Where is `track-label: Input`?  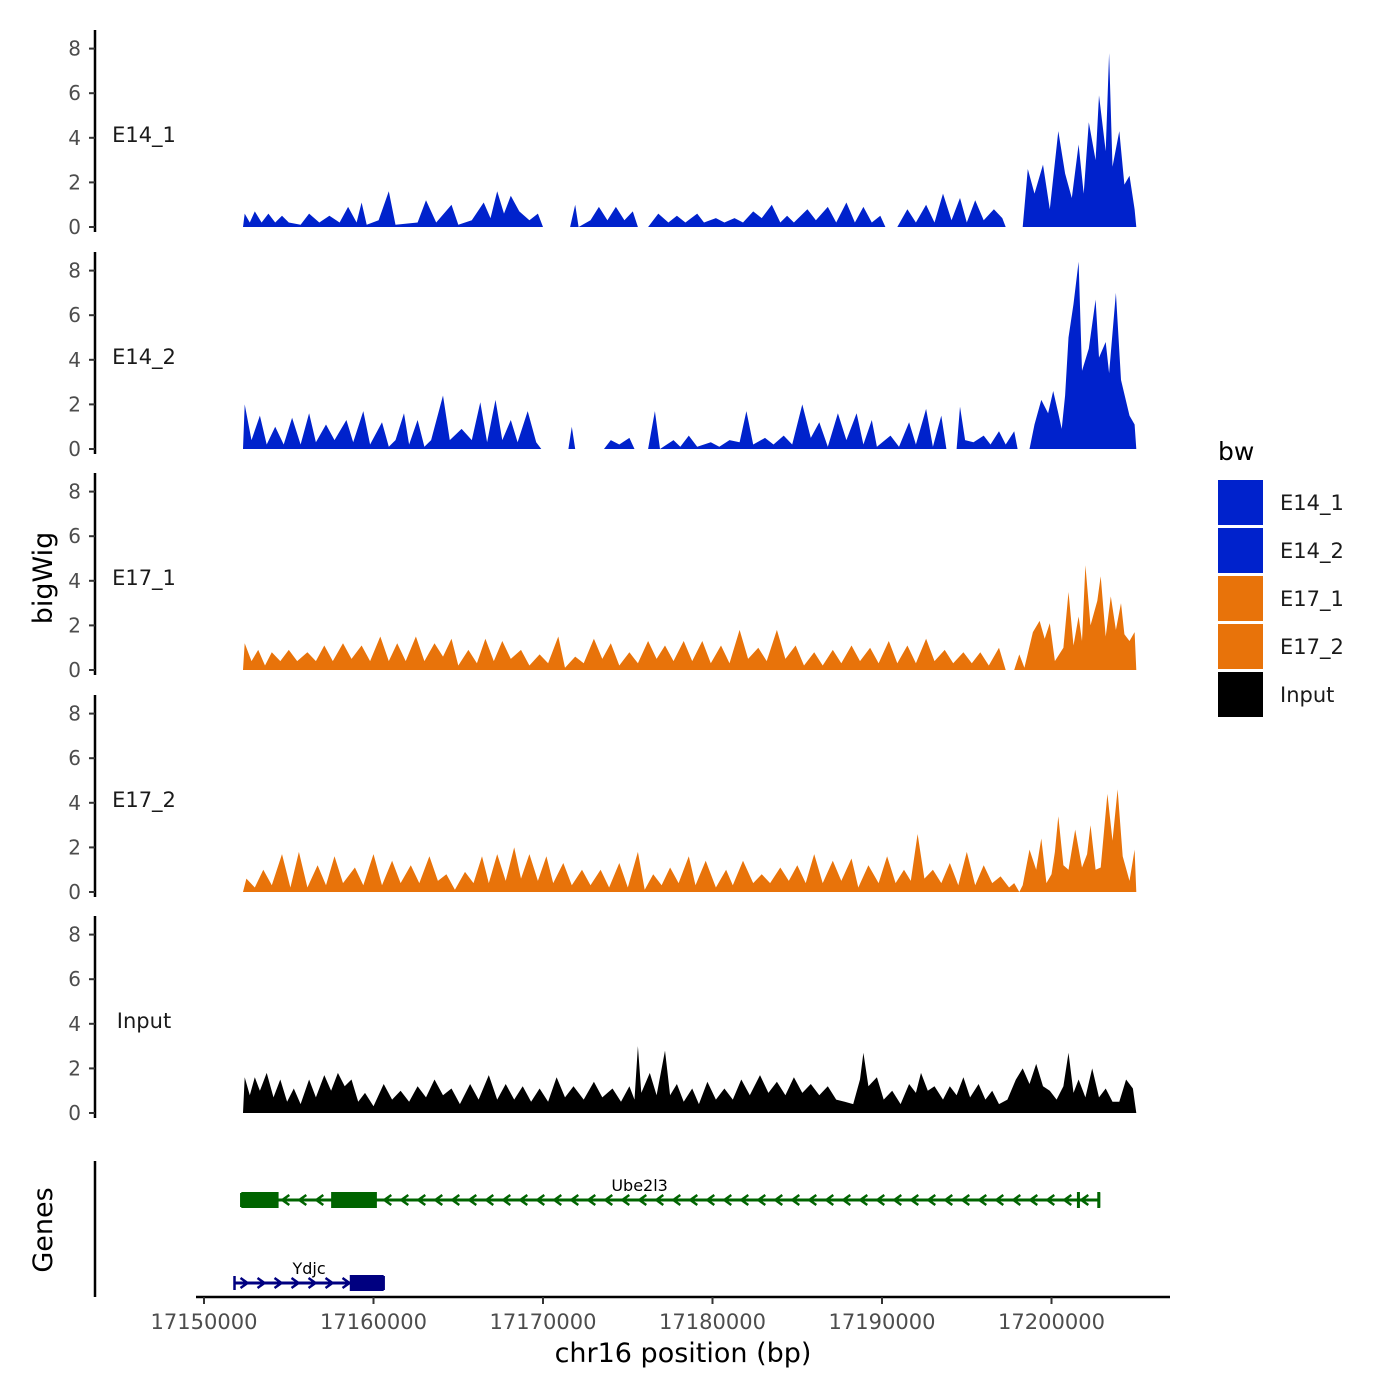
track-label: Input is located at coordinates (144, 1021).